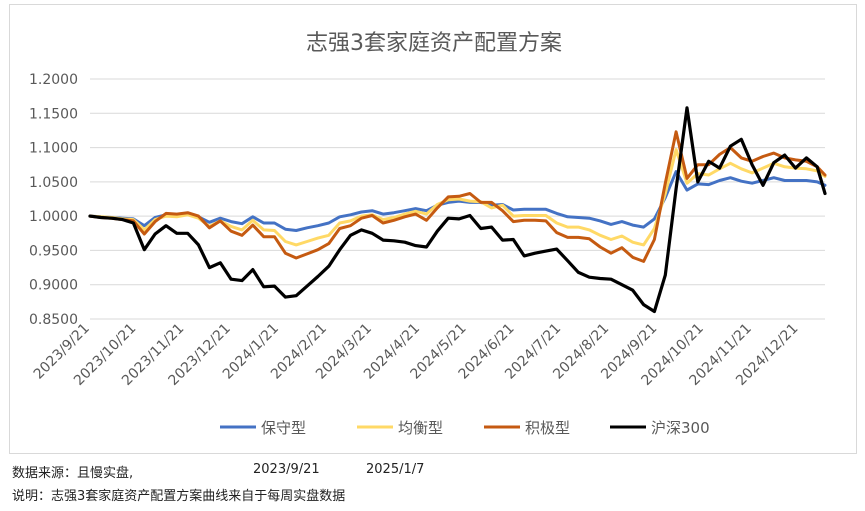 Image resolution: width=865 pixels, height=511 pixels. I want to click on y-tick-label: 0.9500, so click(53, 251).